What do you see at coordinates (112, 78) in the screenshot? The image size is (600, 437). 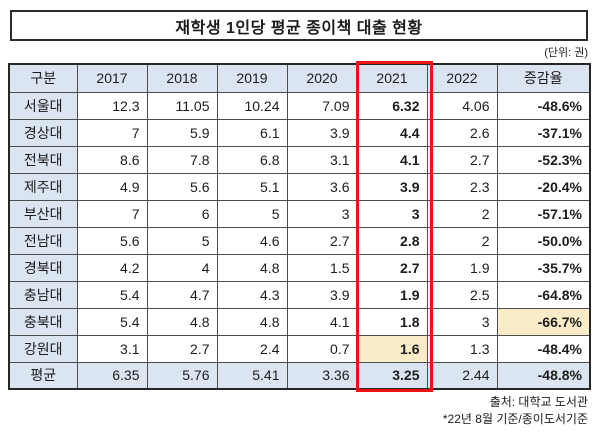 I see `column-header-2017: 2017` at bounding box center [112, 78].